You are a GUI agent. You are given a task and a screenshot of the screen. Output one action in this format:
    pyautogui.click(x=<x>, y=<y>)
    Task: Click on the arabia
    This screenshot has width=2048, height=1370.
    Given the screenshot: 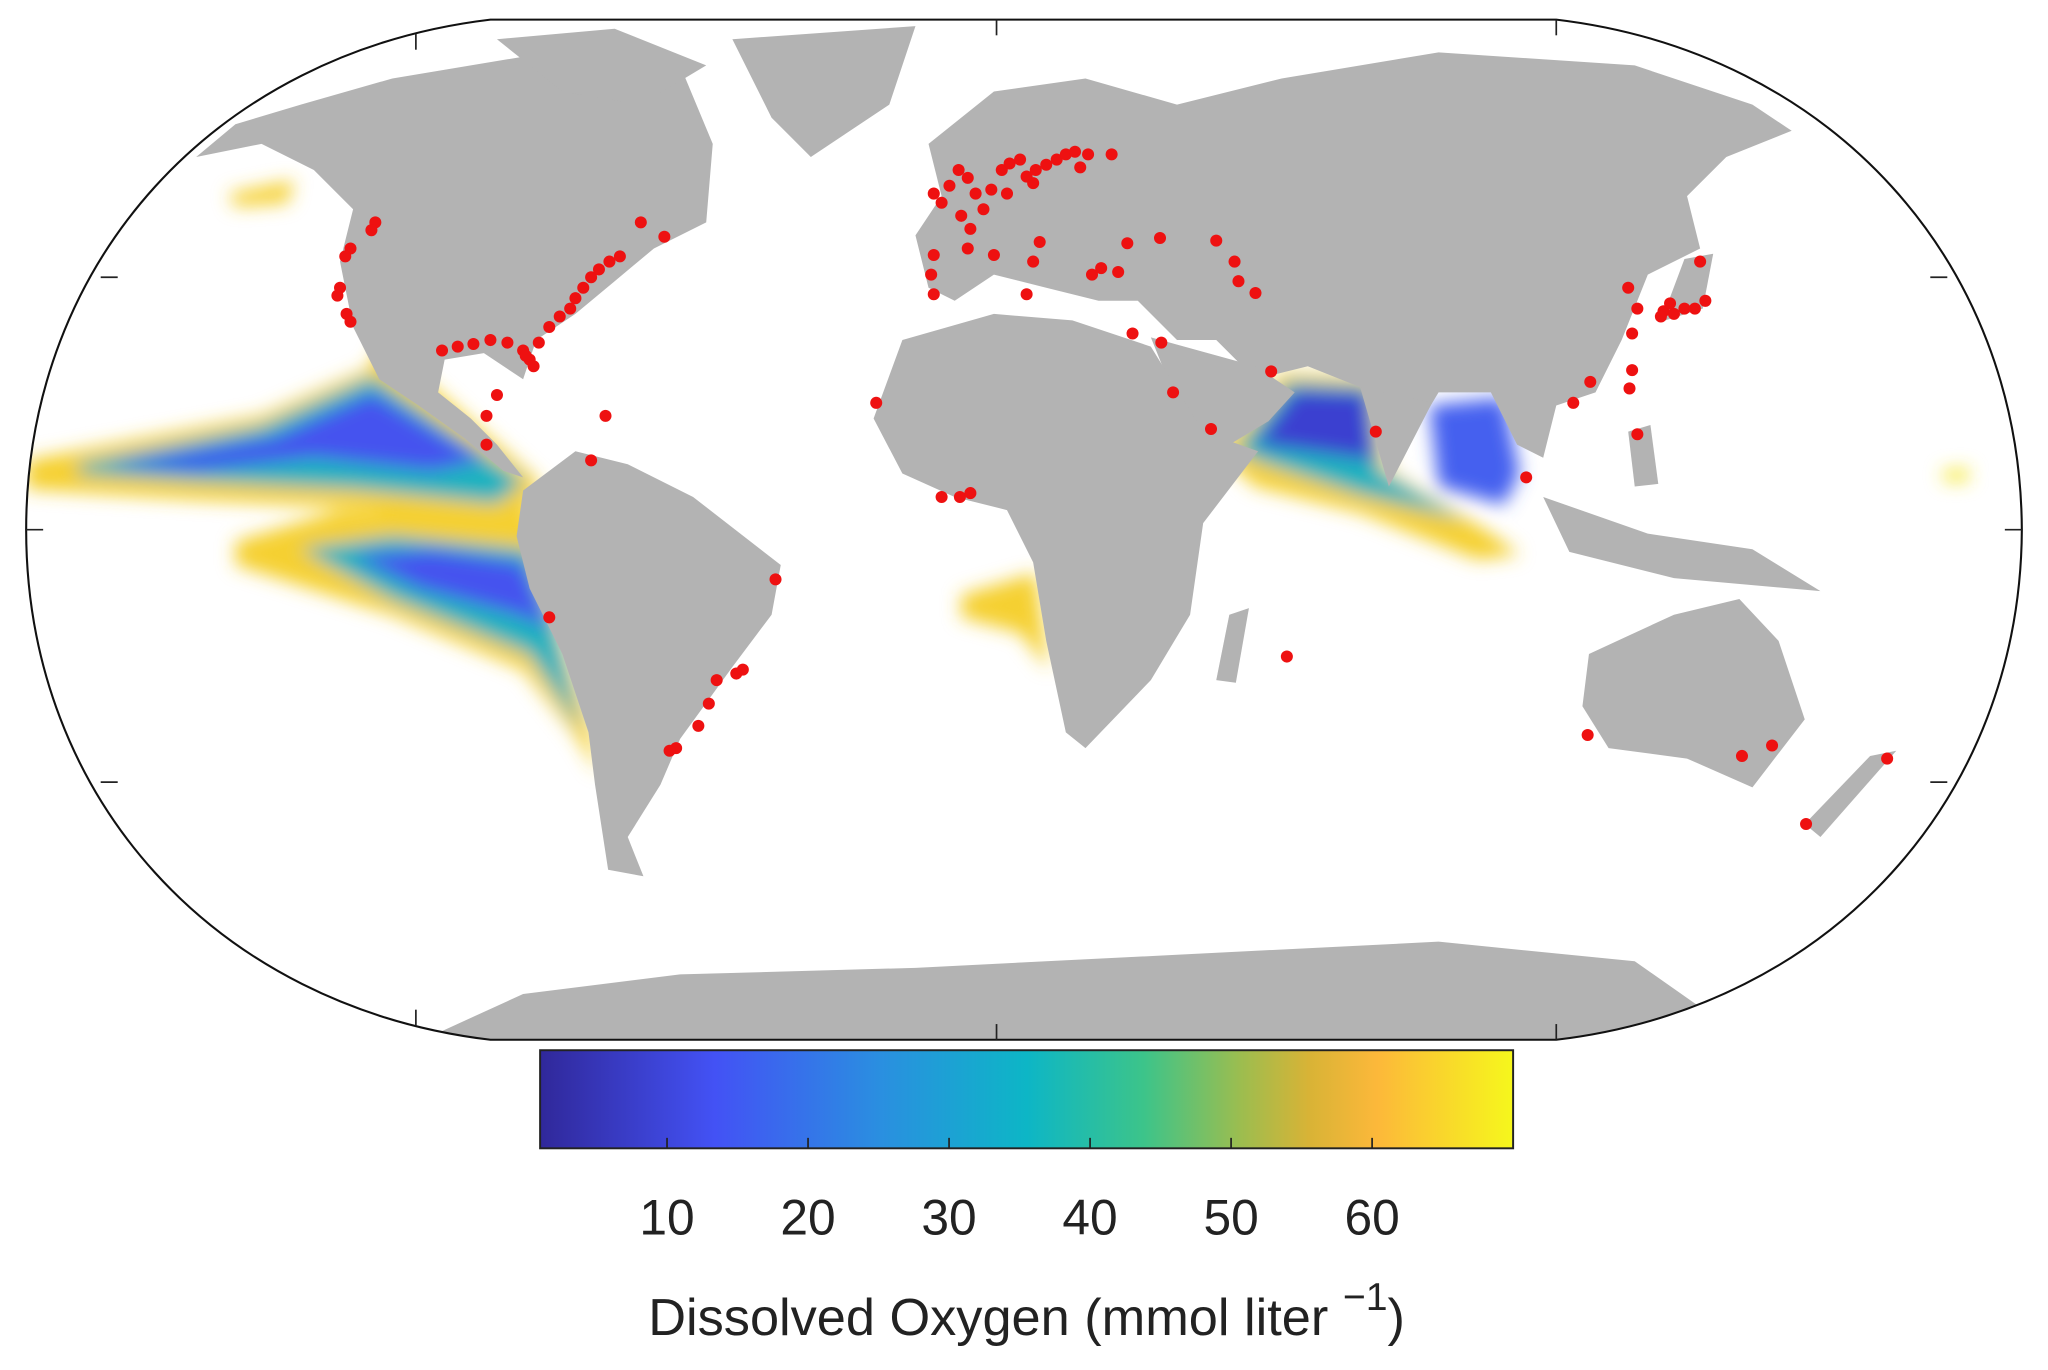 What is the action you would take?
    pyautogui.click(x=1222, y=395)
    